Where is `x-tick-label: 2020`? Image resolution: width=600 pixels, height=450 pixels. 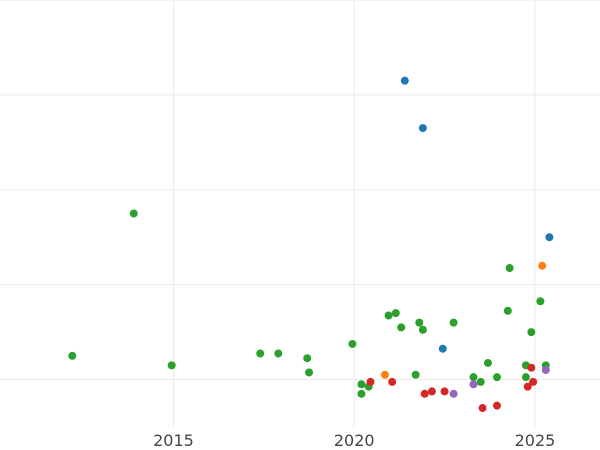
x-tick-label: 2020 is located at coordinates (354, 440).